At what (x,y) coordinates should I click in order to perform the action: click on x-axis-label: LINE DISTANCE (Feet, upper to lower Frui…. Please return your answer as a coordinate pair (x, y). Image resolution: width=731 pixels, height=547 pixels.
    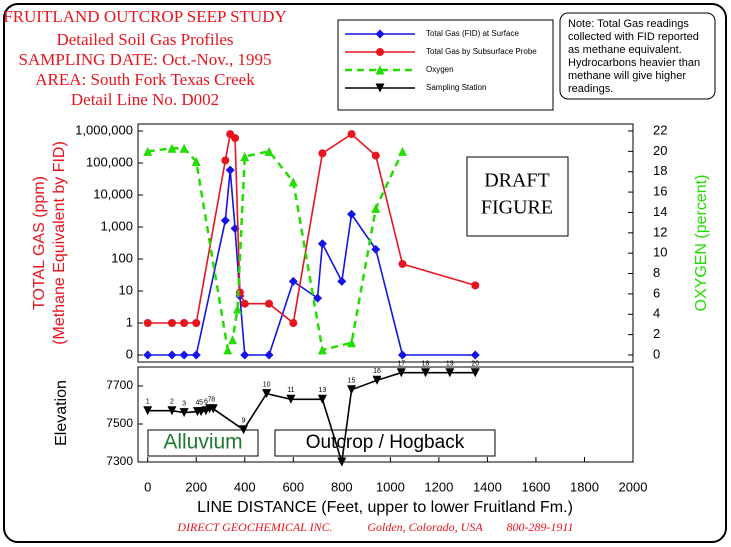
    Looking at the image, I should click on (385, 507).